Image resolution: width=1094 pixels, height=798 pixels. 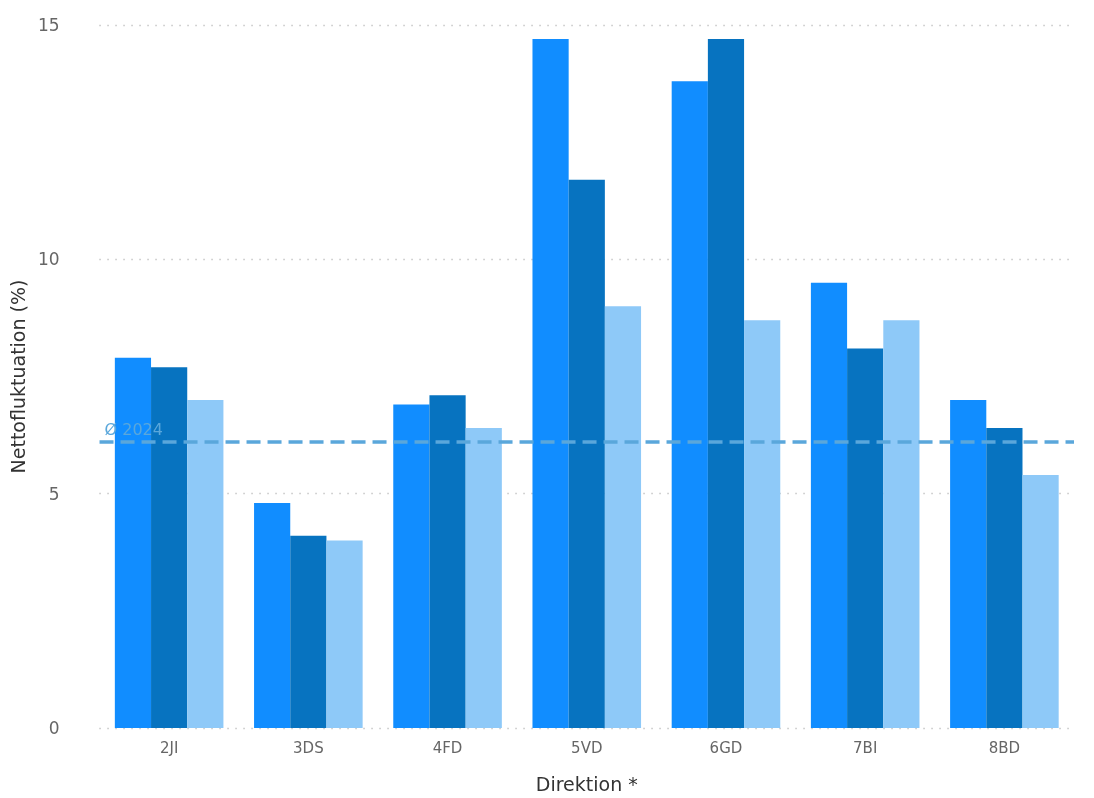 What do you see at coordinates (1004, 747) in the screenshot?
I see `x-tick-label: 8BD` at bounding box center [1004, 747].